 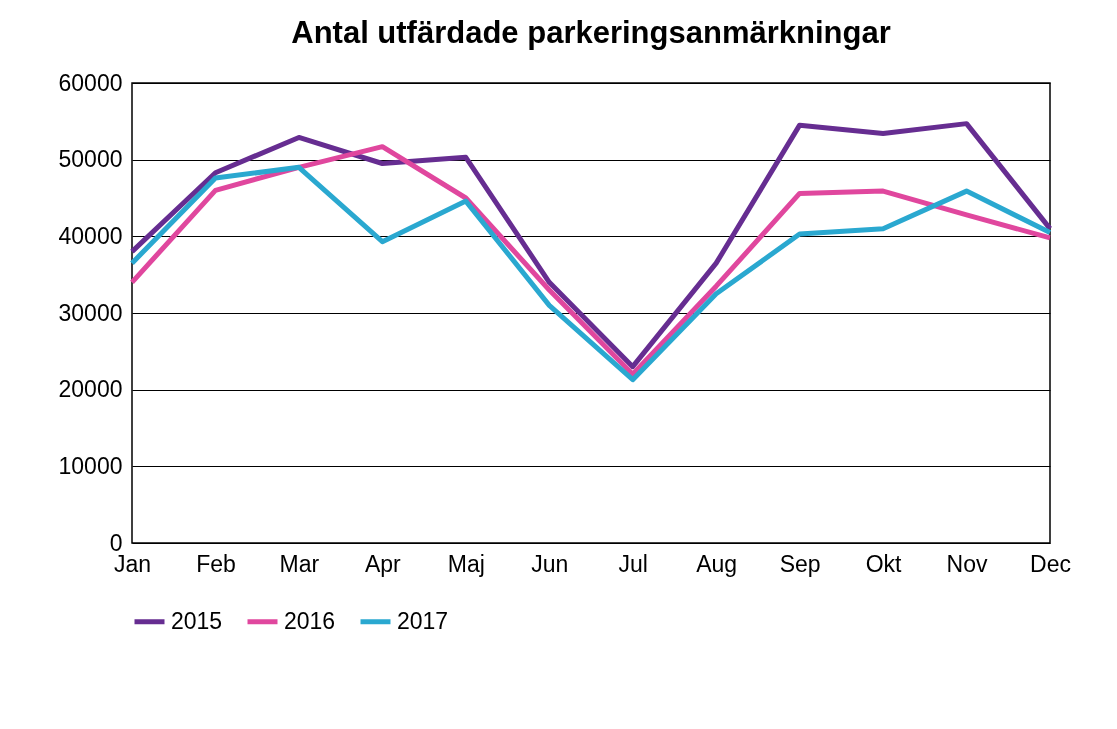 What do you see at coordinates (90, 235) in the screenshot?
I see `y-tick-label: 40000` at bounding box center [90, 235].